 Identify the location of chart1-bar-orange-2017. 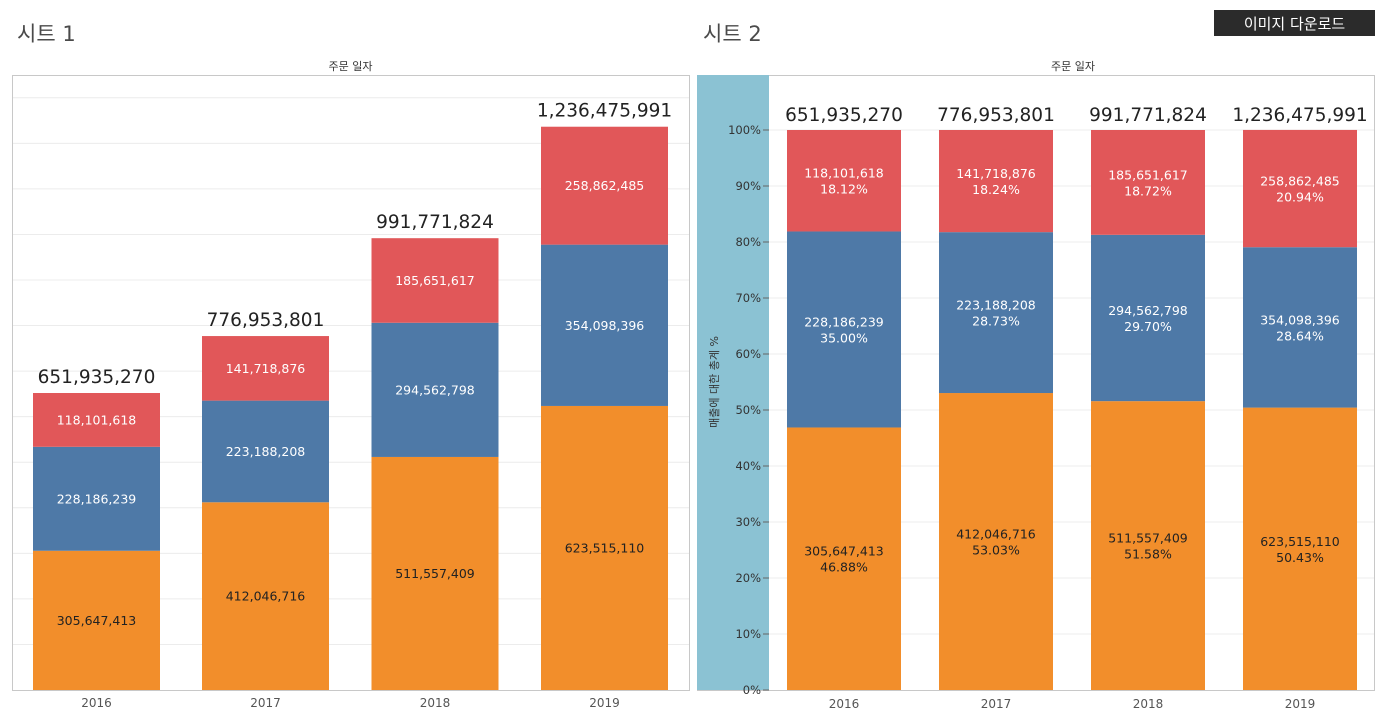
(265, 596).